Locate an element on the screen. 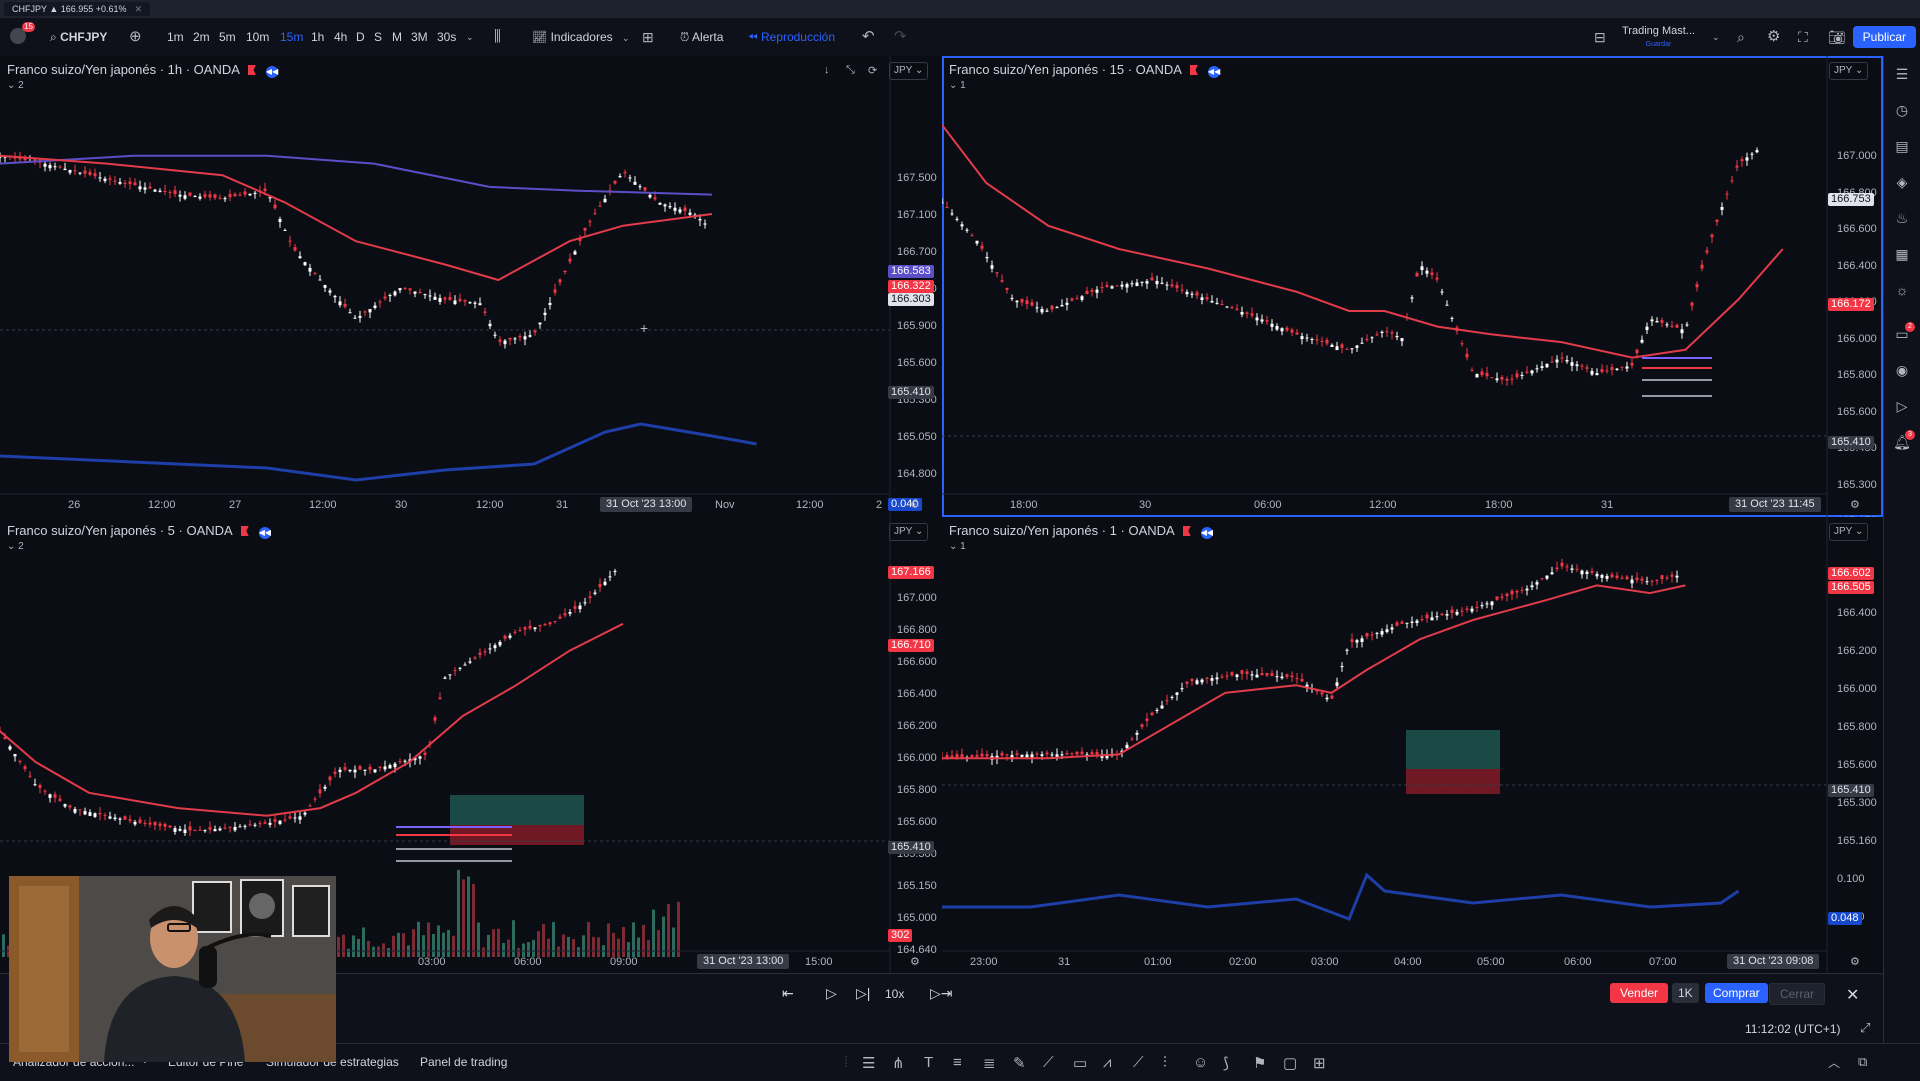 The image size is (1920, 1081). path-tool-icon: ⟆ is located at coordinates (1226, 1063).